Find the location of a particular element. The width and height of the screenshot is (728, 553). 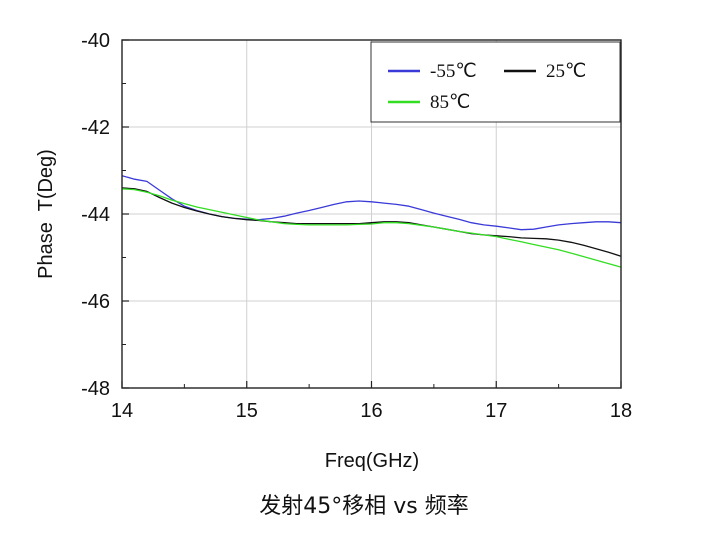

x-tick-label: 14 is located at coordinates (122, 411).